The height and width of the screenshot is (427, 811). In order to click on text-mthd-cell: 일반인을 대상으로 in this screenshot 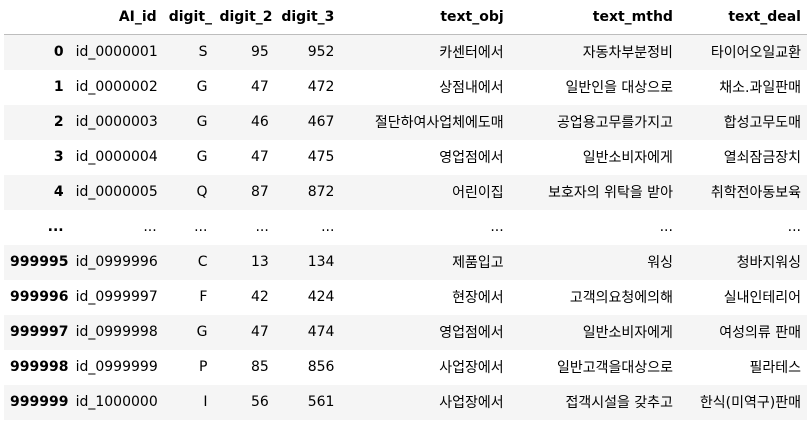, I will do `click(619, 88)`.